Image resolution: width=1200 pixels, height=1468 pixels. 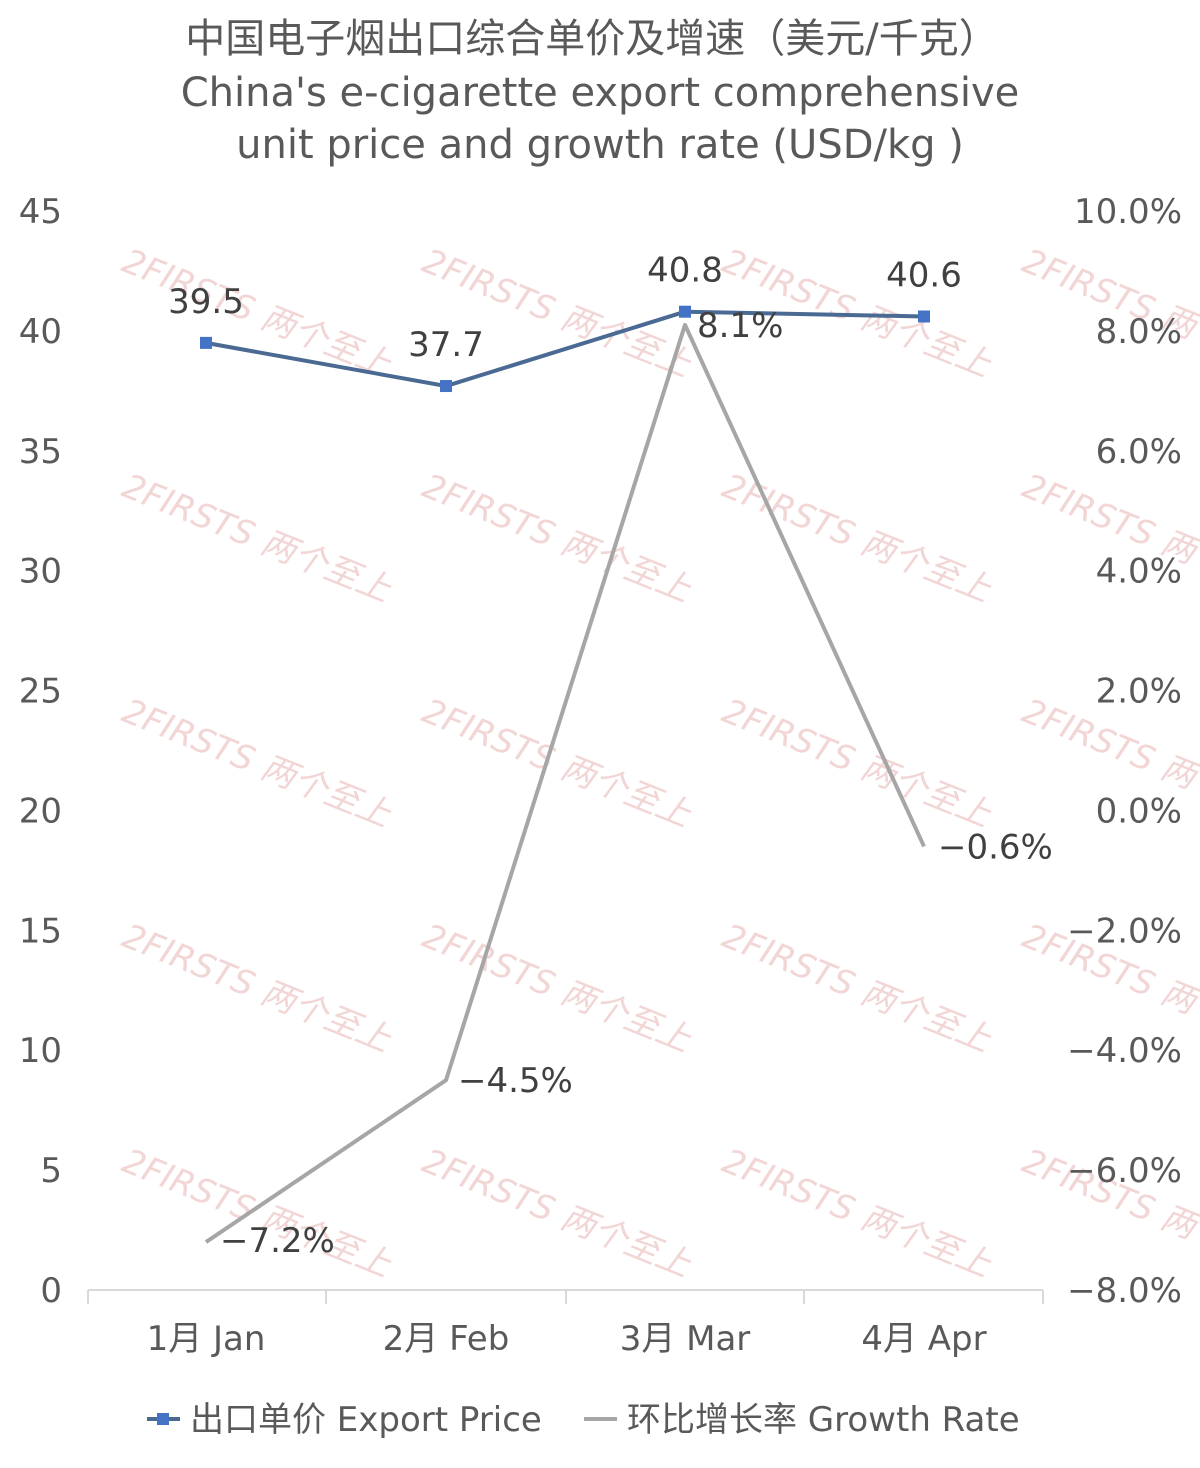 I want to click on growth-rate-data-label: −0.6%, so click(x=995, y=847).